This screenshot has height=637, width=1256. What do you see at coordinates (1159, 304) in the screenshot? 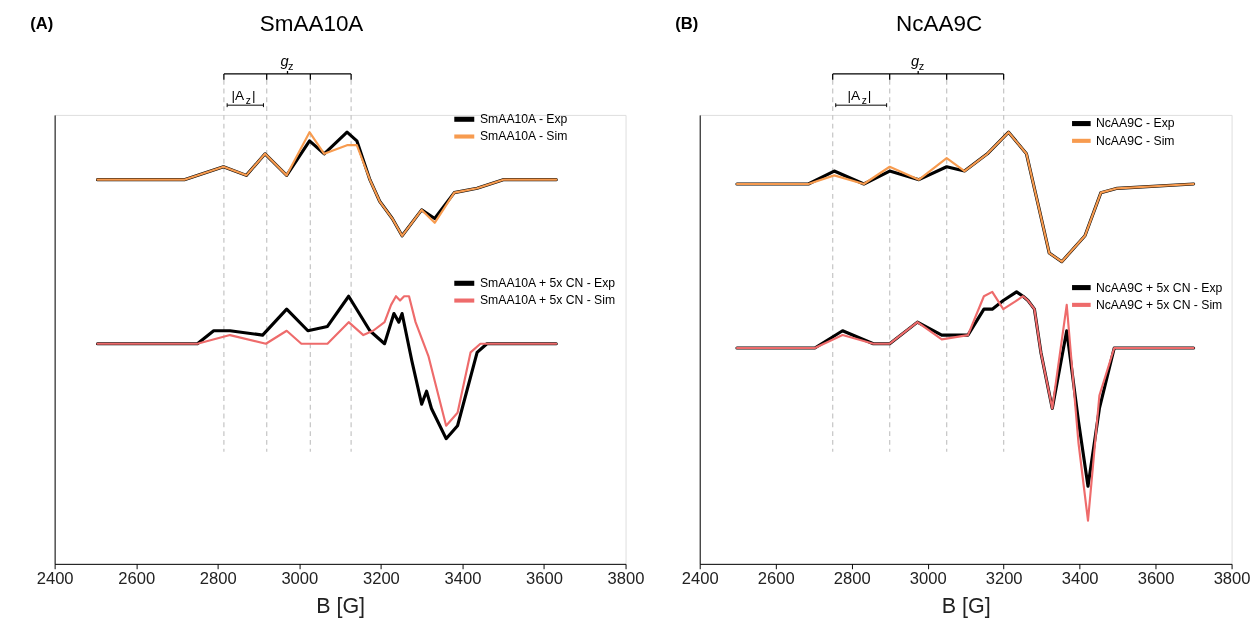
I see `legend-label: NcAA9C + 5x CN - Sim` at bounding box center [1159, 304].